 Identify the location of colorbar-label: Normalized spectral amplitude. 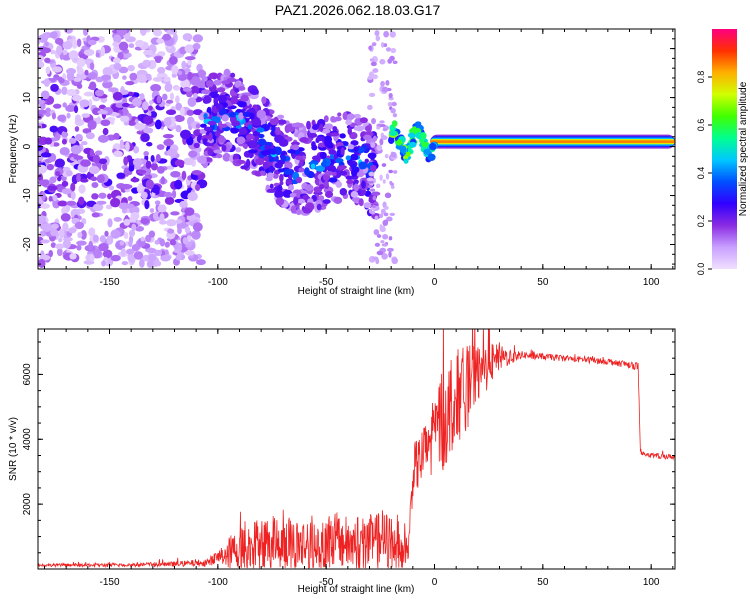
(743, 148).